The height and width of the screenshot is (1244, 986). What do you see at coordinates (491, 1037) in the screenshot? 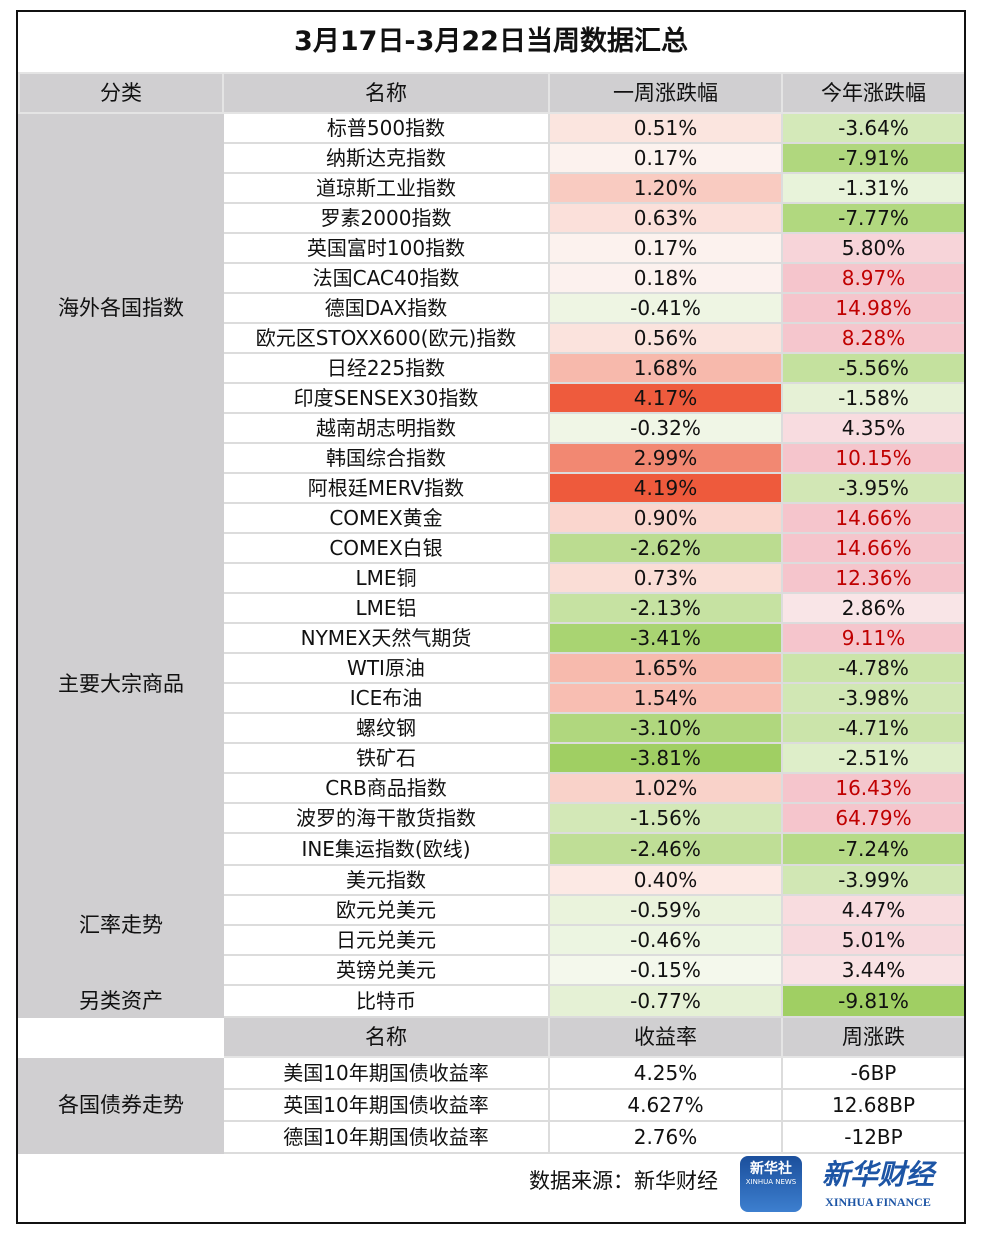
I see `bond-header-row: 名称 收益率 周涨跌` at bounding box center [491, 1037].